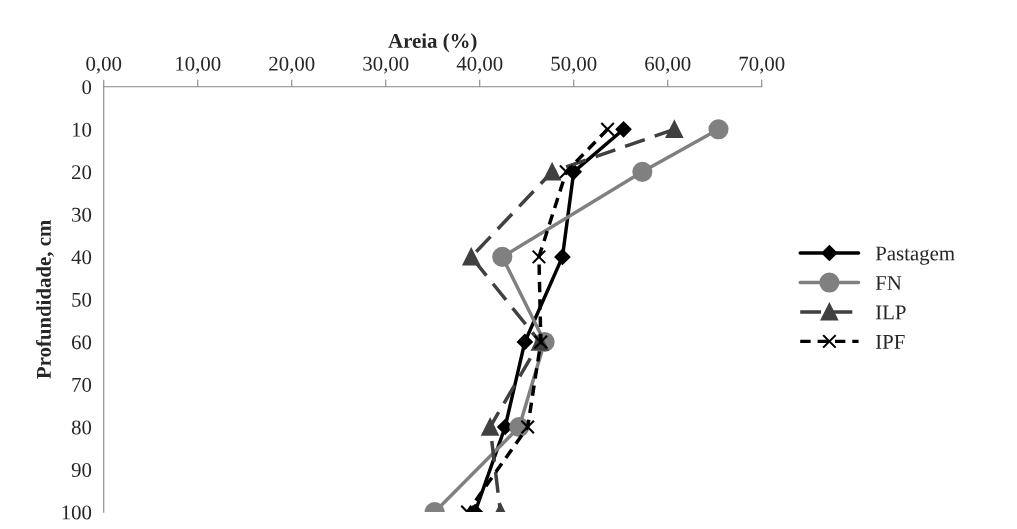  What do you see at coordinates (77, 512) in the screenshot?
I see `y-tick-label: 100` at bounding box center [77, 512].